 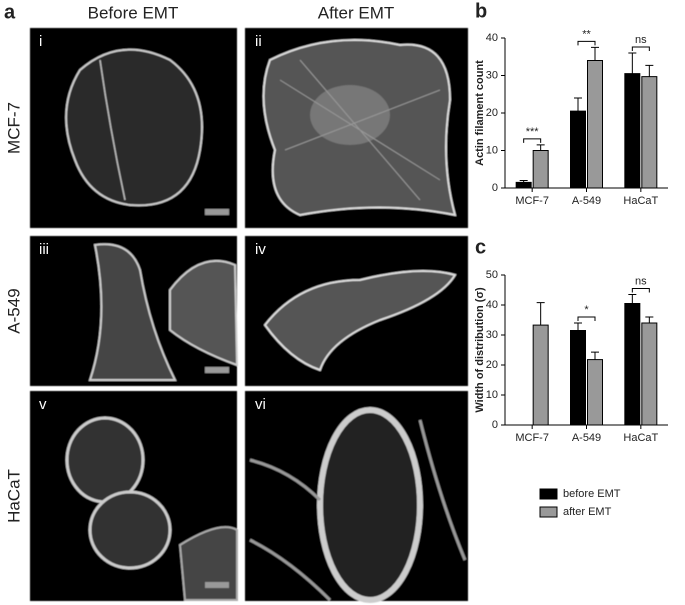 What do you see at coordinates (260, 249) in the screenshot?
I see `image-label: iv` at bounding box center [260, 249].